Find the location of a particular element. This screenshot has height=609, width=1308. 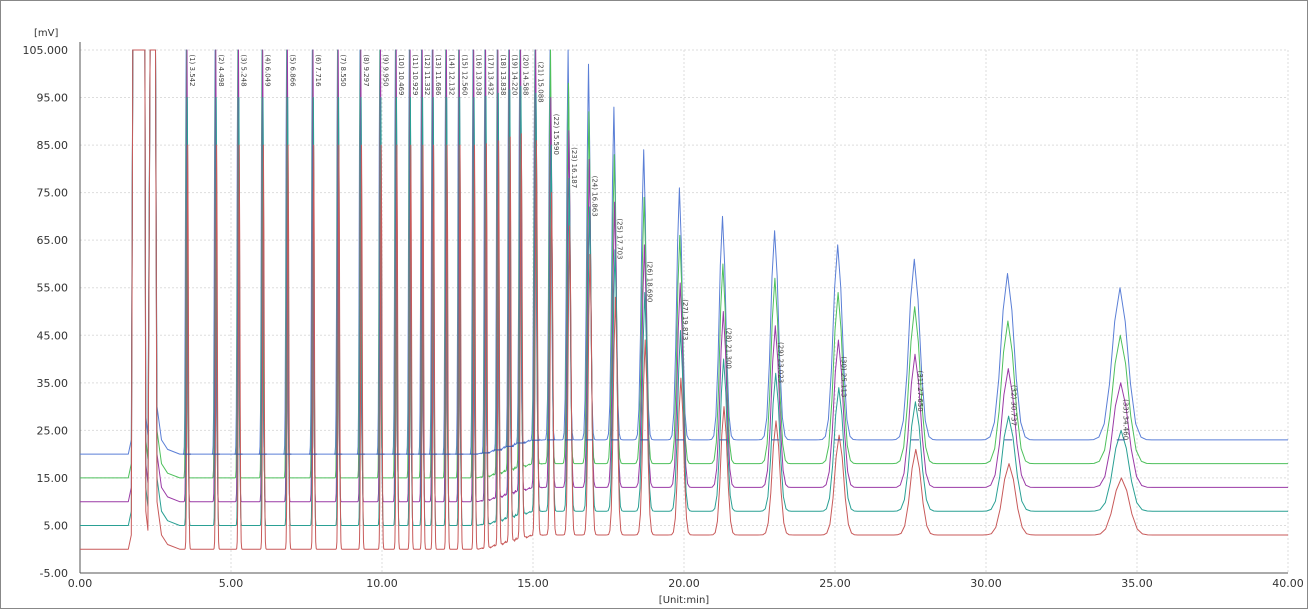

peak-label: (32) 30.737 is located at coordinates (1013, 405).